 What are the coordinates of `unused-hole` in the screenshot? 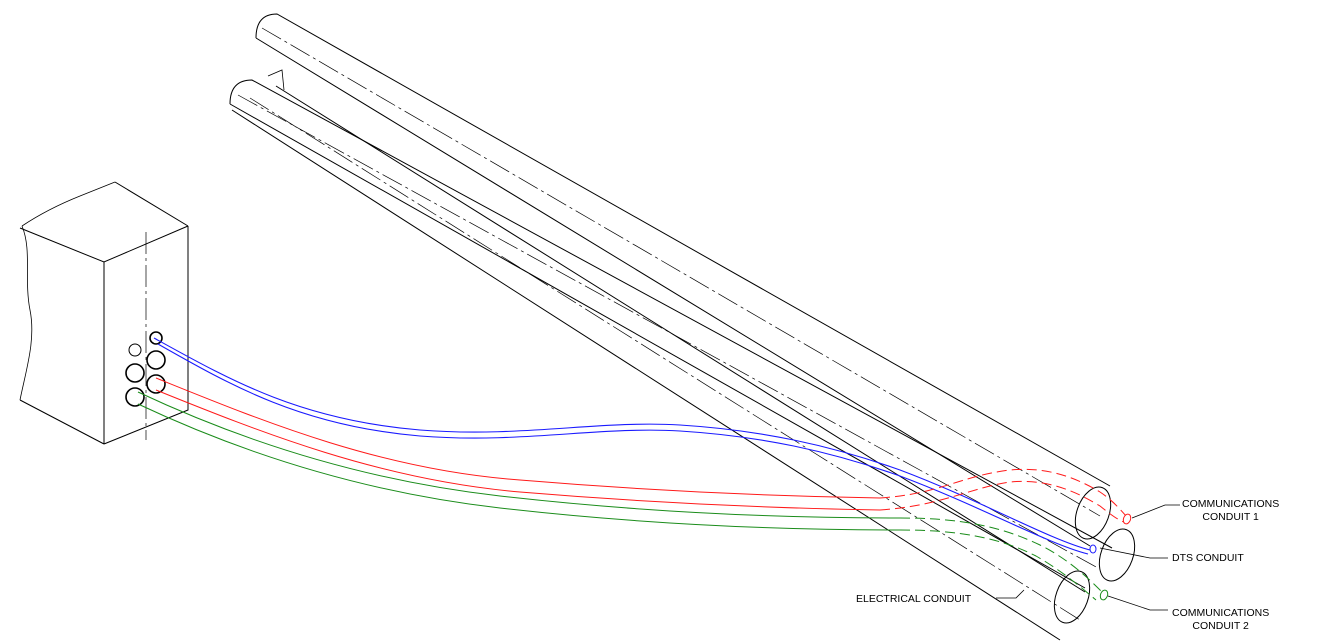 It's located at (135, 350).